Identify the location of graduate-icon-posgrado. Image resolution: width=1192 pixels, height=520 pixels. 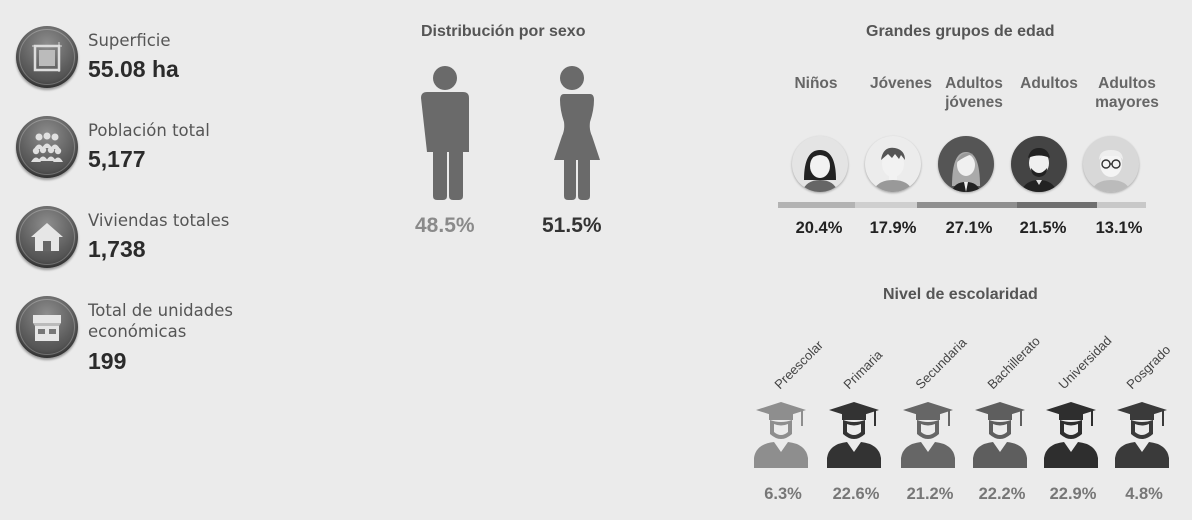
(1142, 435).